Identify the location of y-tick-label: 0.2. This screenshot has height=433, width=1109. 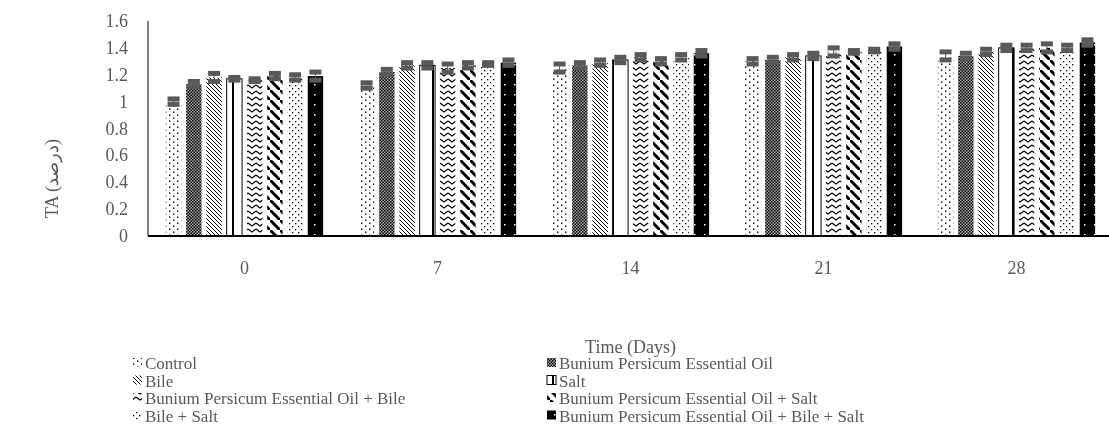
(116, 209).